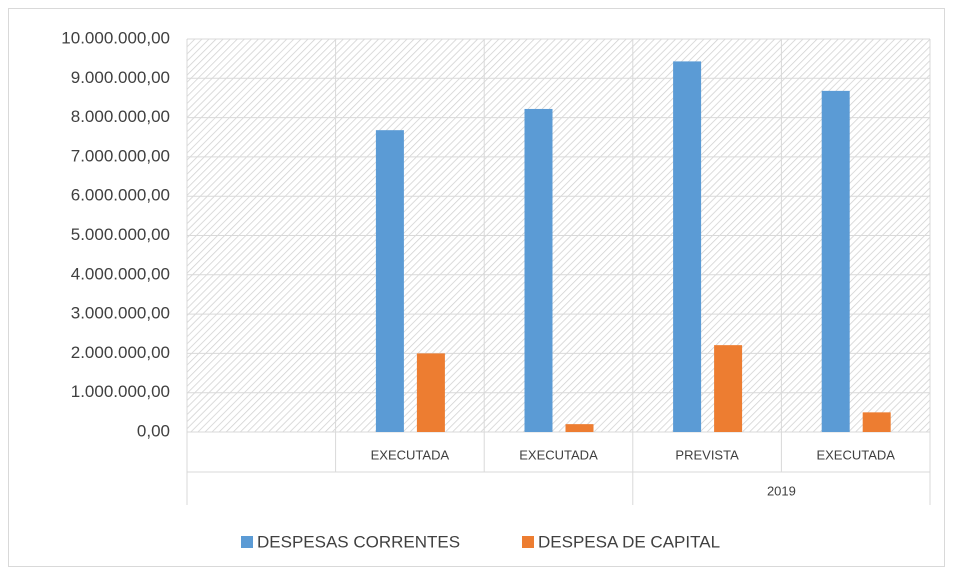  I want to click on group-label: 2019, so click(781, 490).